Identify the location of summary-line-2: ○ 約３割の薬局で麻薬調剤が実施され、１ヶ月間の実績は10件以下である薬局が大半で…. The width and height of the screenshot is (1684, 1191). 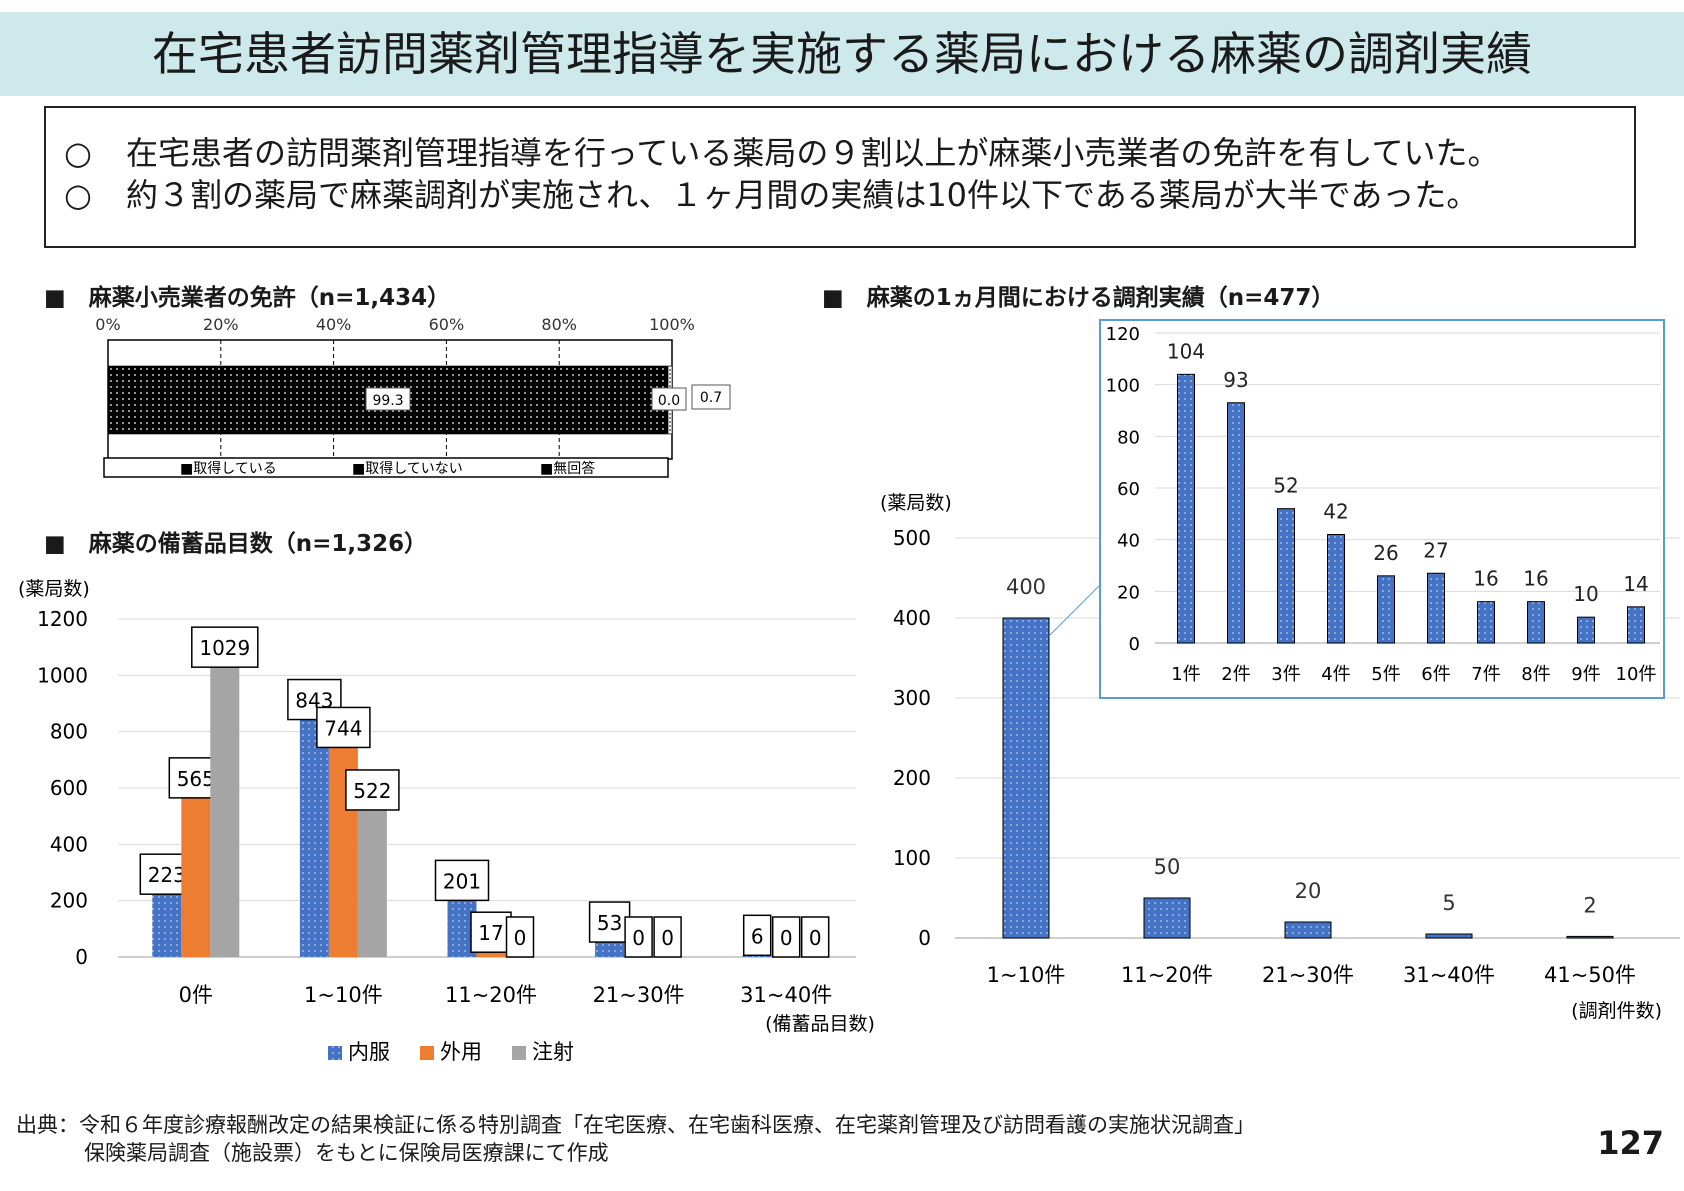
(771, 193).